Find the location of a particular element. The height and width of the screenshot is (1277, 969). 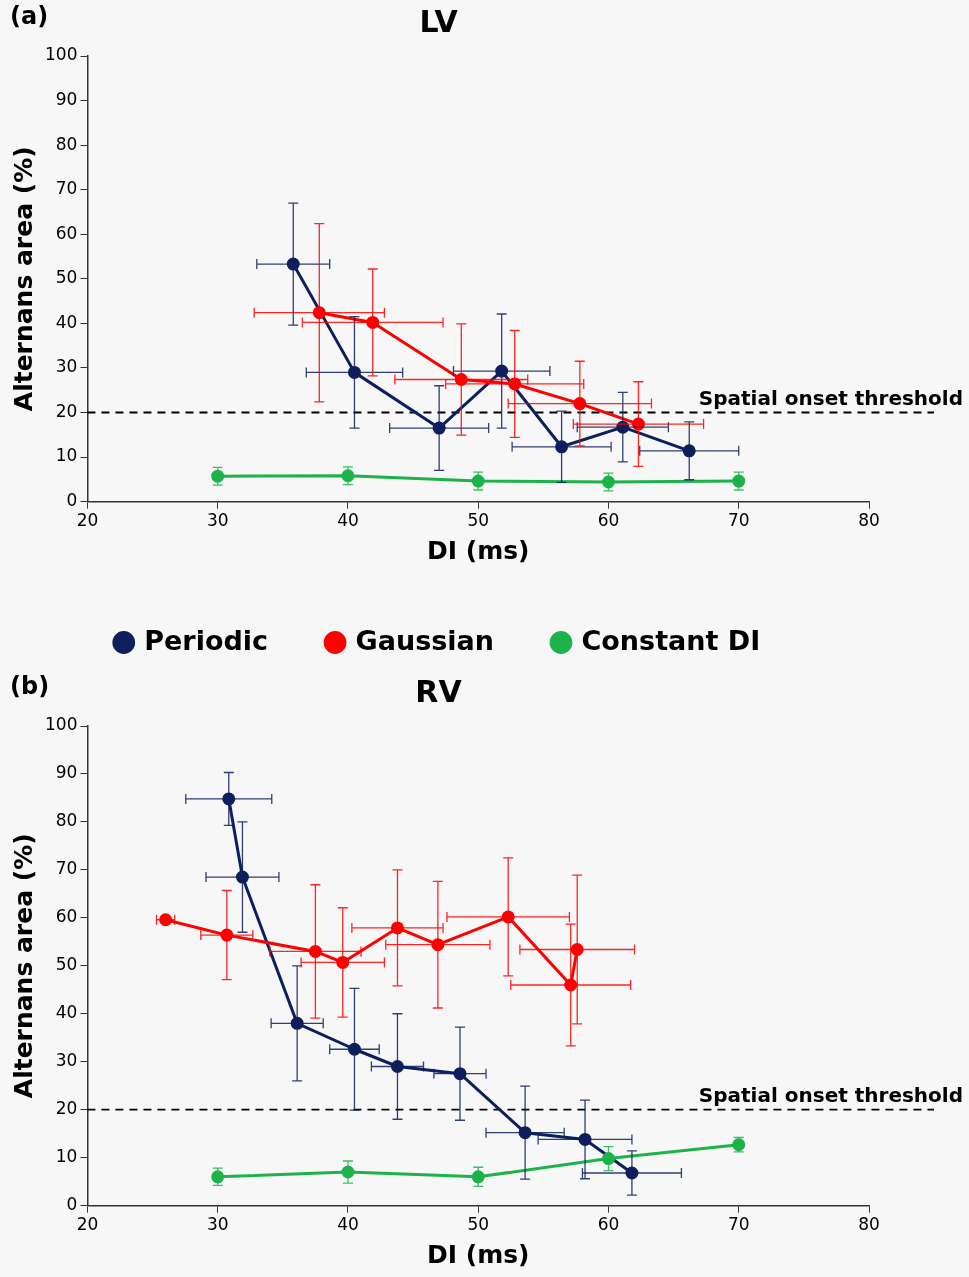

chart-title: LV is located at coordinates (439, 21).